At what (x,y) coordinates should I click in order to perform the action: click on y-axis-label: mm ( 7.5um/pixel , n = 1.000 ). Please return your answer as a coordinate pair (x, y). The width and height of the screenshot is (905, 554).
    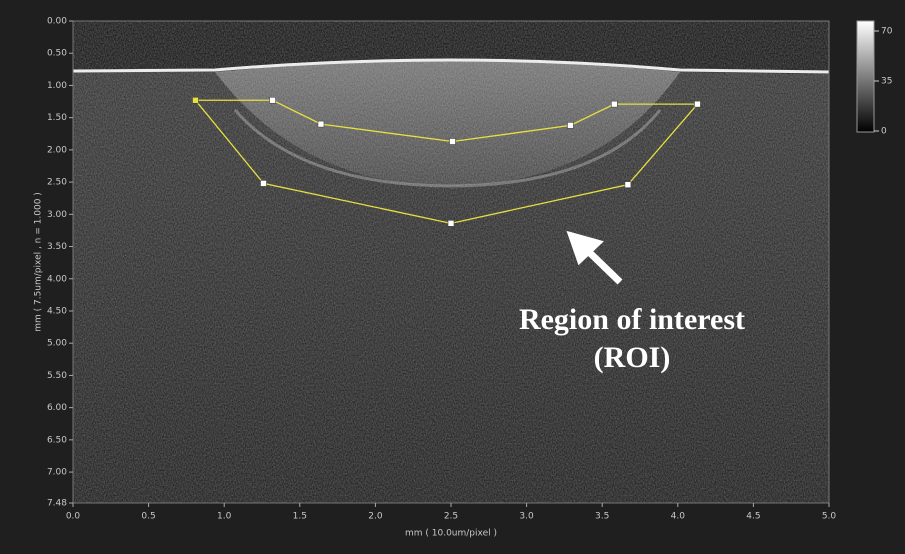
    Looking at the image, I should click on (39, 262).